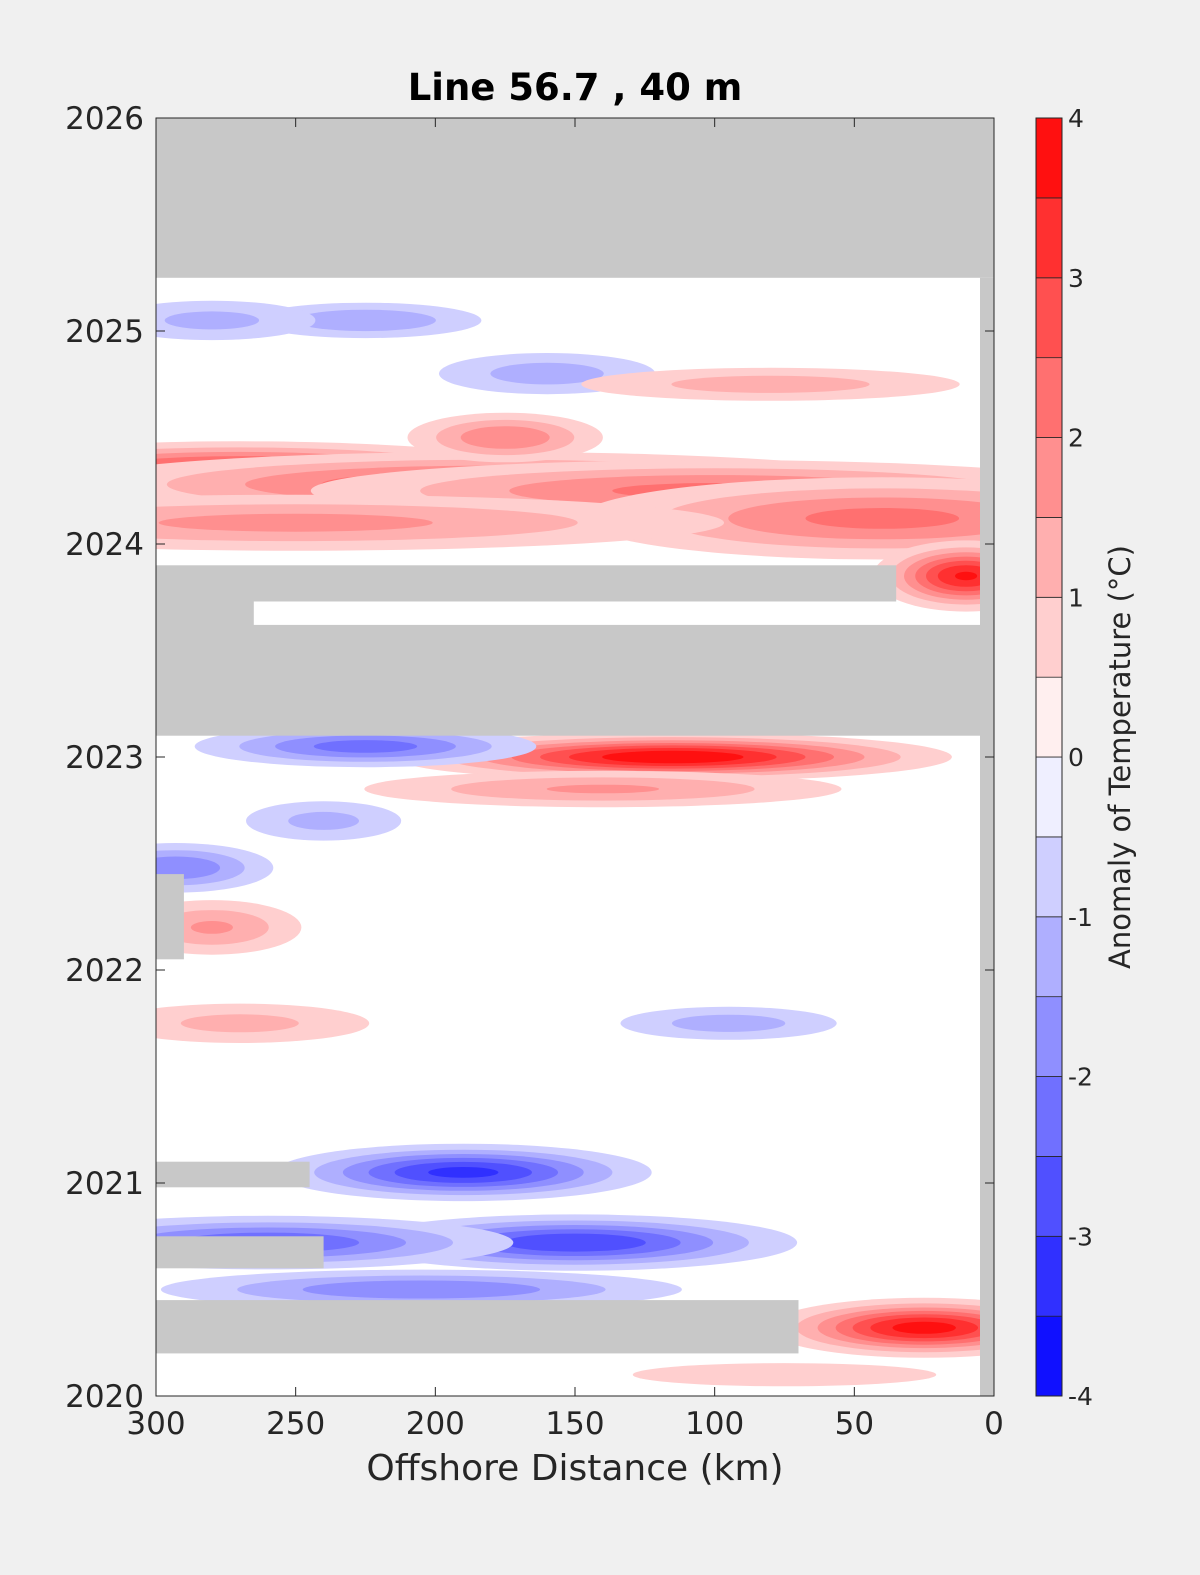  What do you see at coordinates (1076, 278) in the screenshot?
I see `colorbar-tick-label: 3` at bounding box center [1076, 278].